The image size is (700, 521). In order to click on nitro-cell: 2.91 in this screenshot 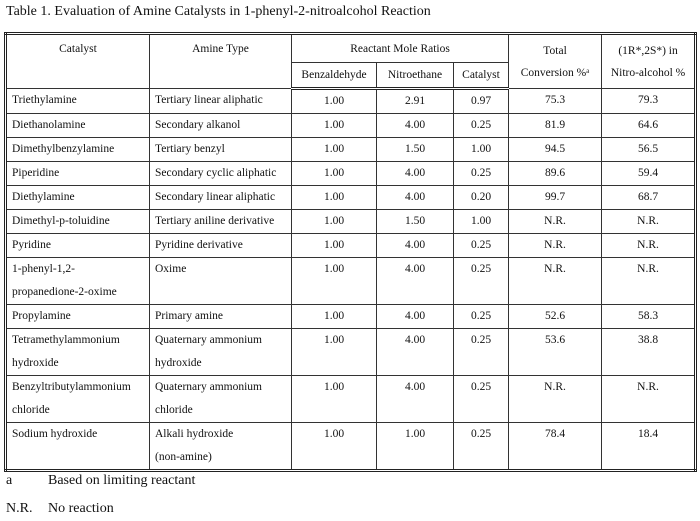, I will do `click(415, 101)`.